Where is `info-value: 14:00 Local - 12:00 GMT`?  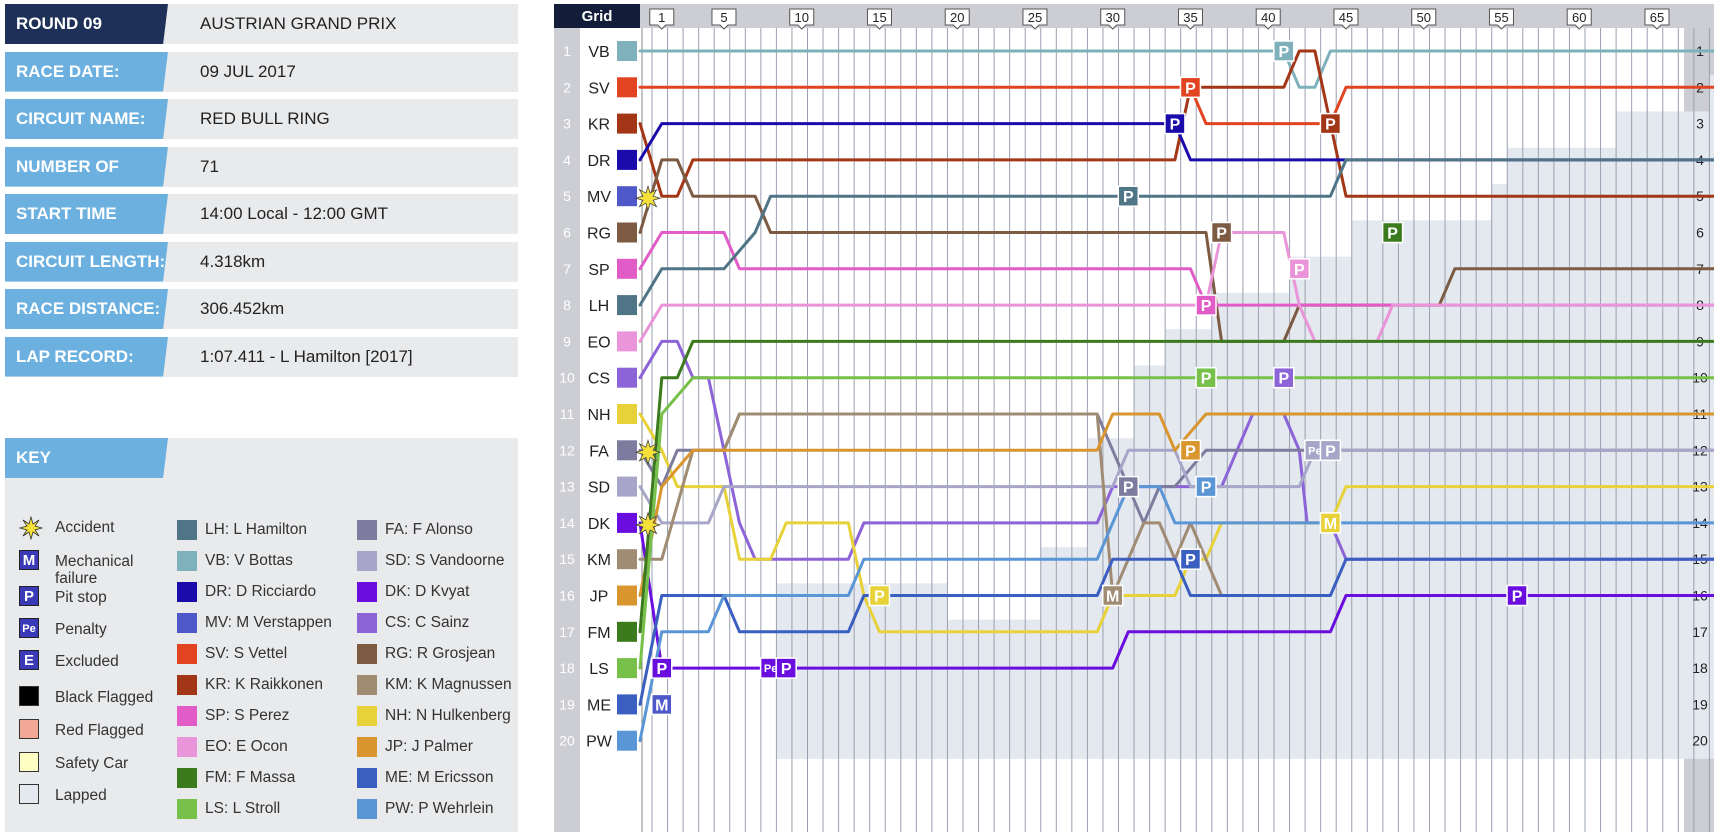
info-value: 14:00 Local - 12:00 GMT is located at coordinates (294, 213).